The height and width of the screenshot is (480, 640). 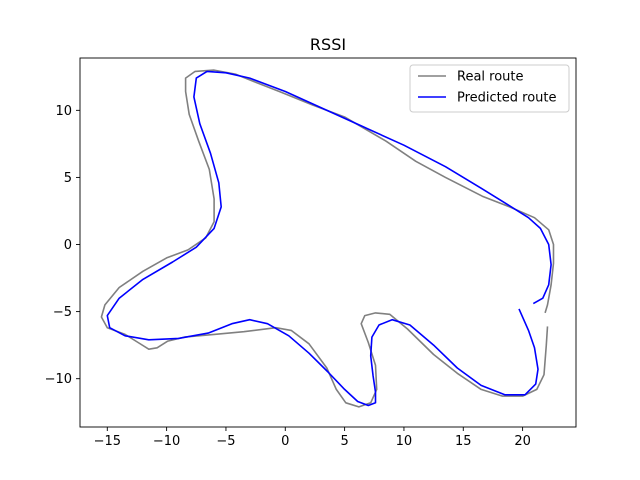 What do you see at coordinates (58, 379) in the screenshot?
I see `y-tick-label: −10` at bounding box center [58, 379].